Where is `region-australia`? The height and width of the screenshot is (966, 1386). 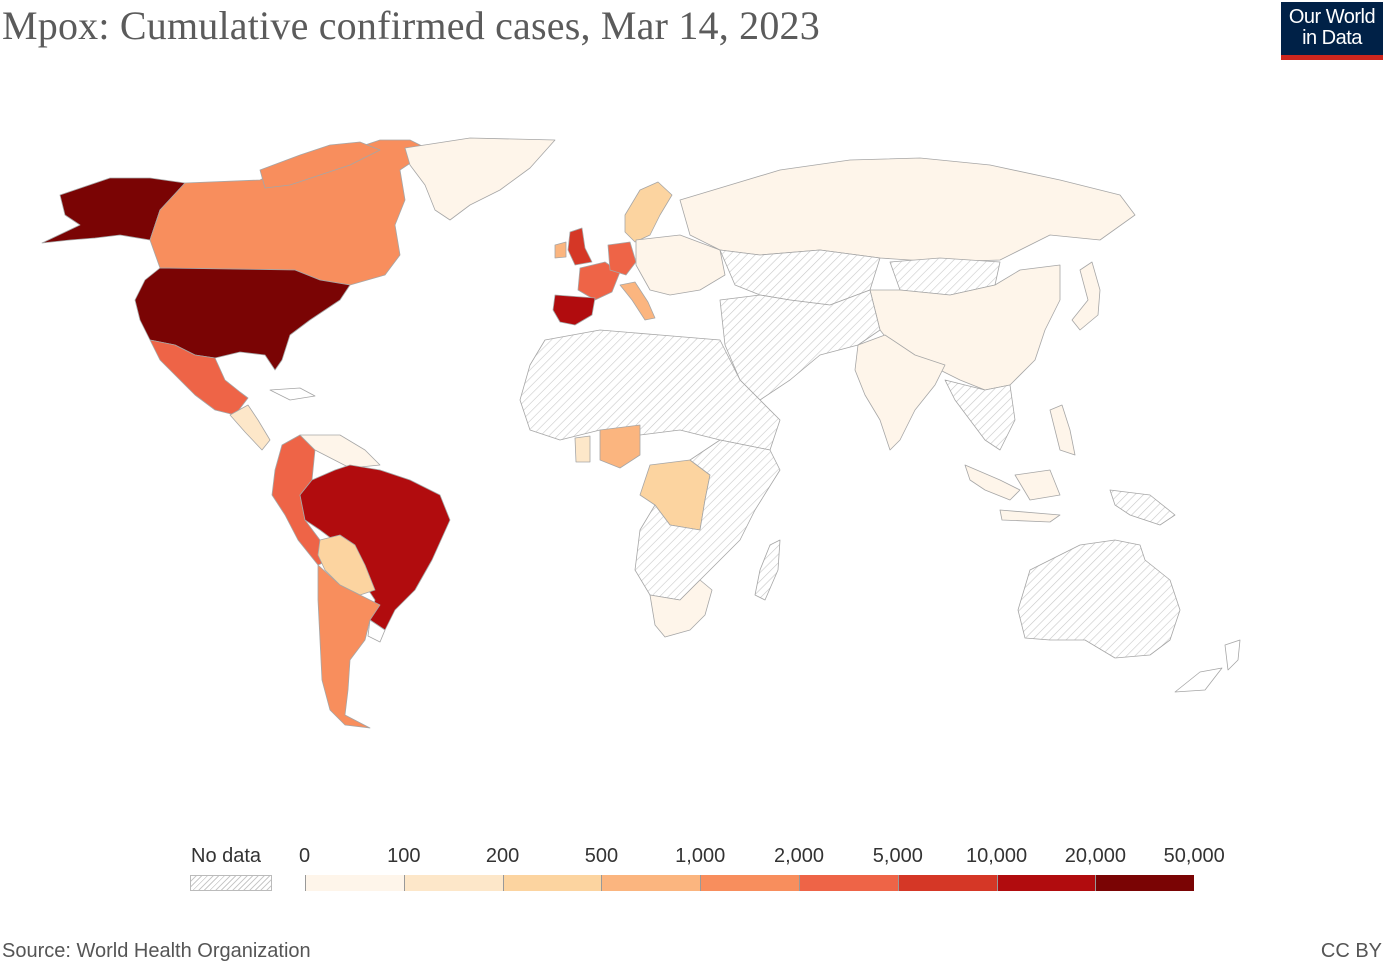 region-australia is located at coordinates (1099, 599).